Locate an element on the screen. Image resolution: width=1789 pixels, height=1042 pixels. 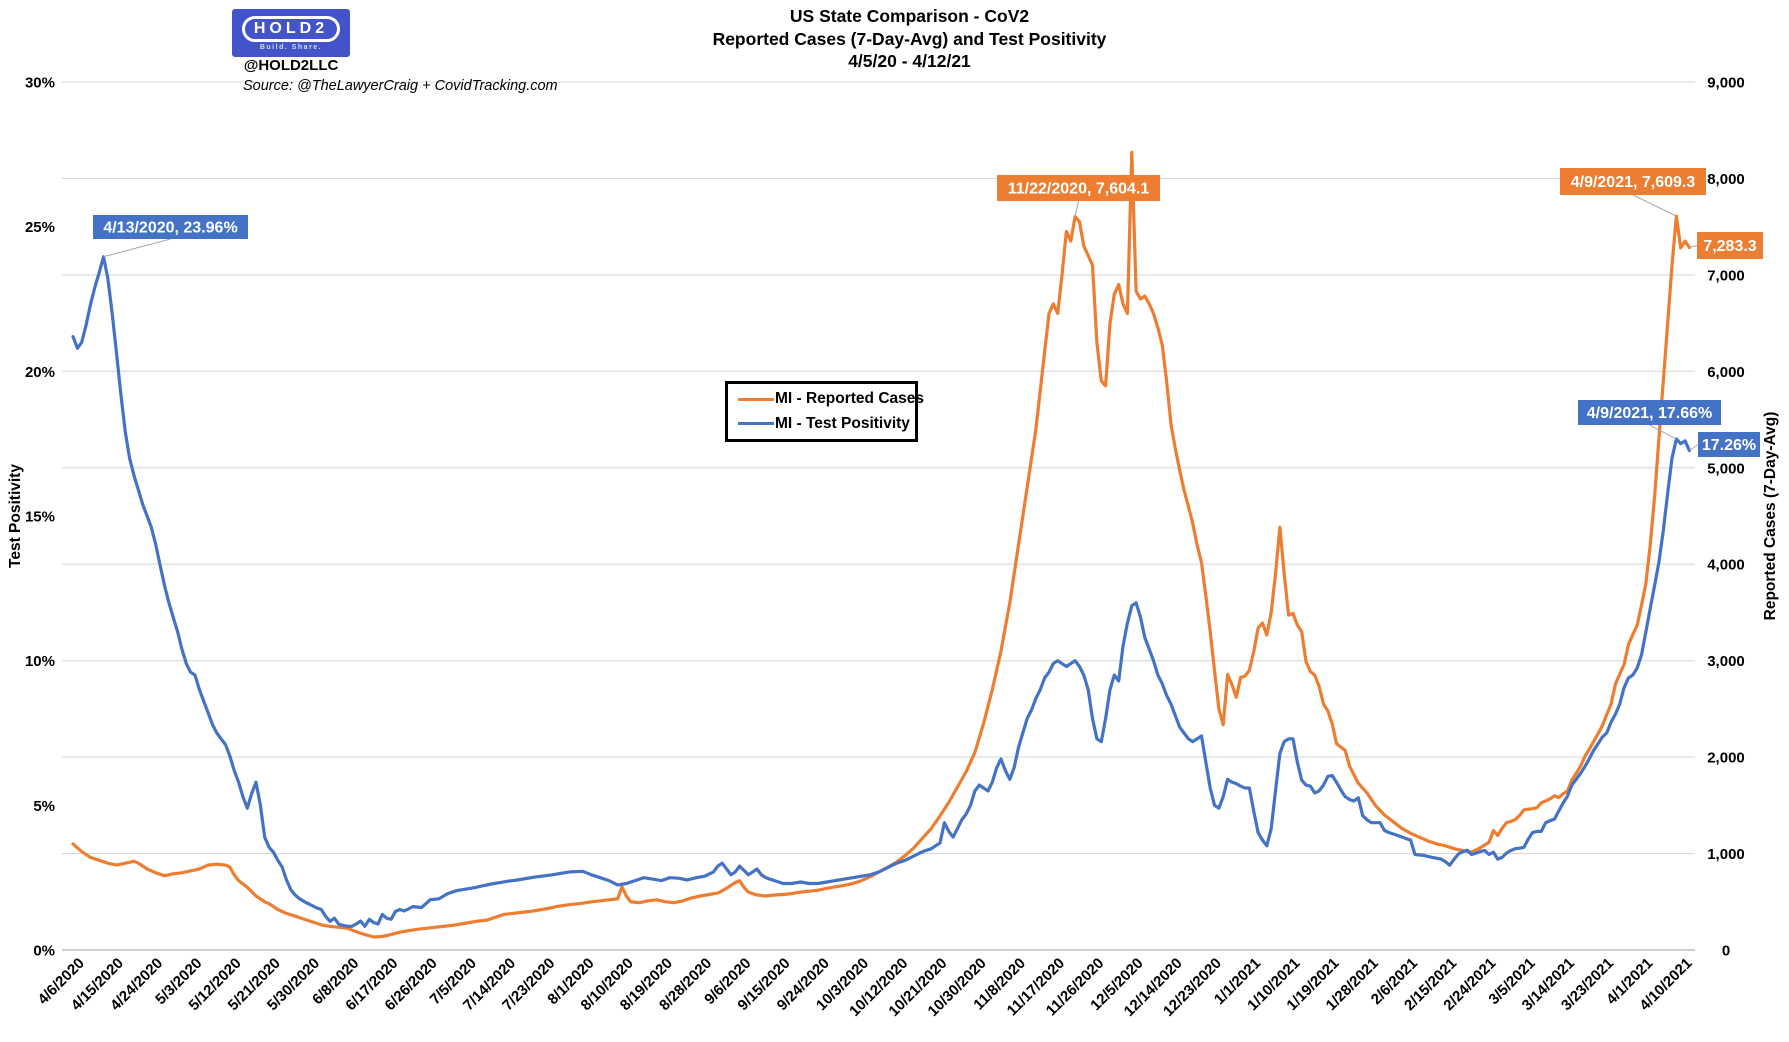
test-positivity-line-swatch is located at coordinates (756, 423).